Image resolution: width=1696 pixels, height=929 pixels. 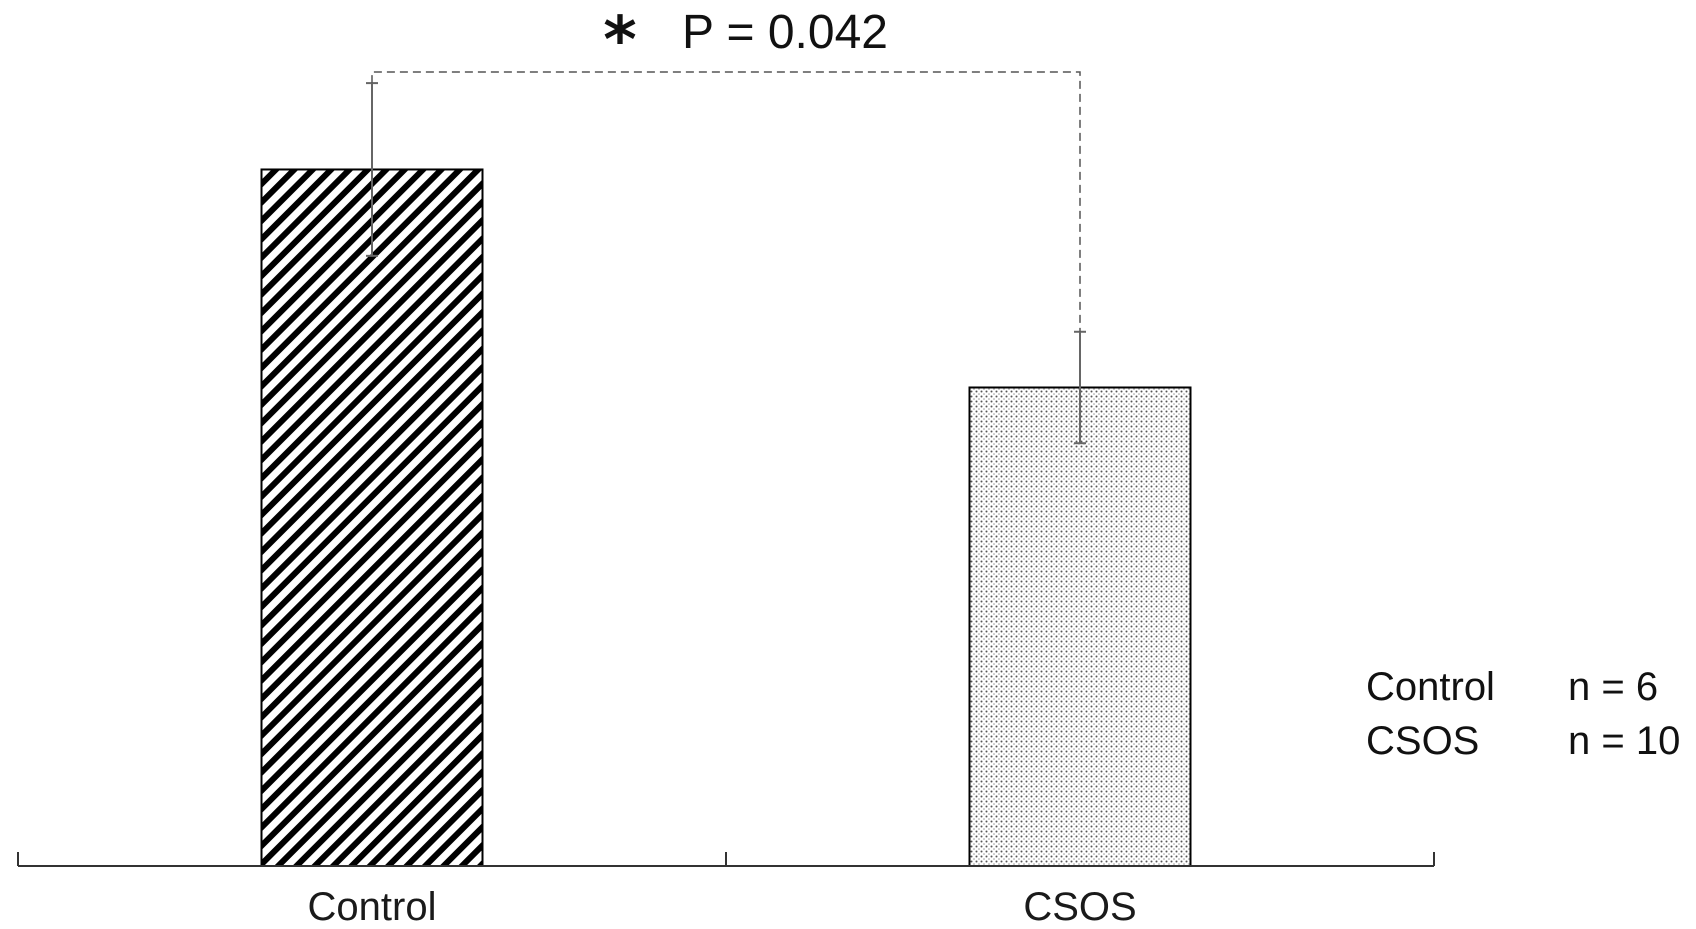 I want to click on significance-annotation: * P = 0.042, so click(x=726, y=168).